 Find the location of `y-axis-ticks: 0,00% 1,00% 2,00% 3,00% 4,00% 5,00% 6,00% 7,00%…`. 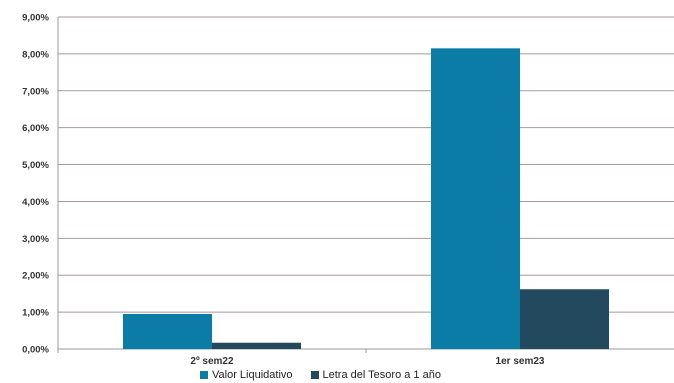

y-axis-ticks: 0,00% 1,00% 2,00% 3,00% 4,00% 5,00% 6,00% 7,00%… is located at coordinates (35, 184).